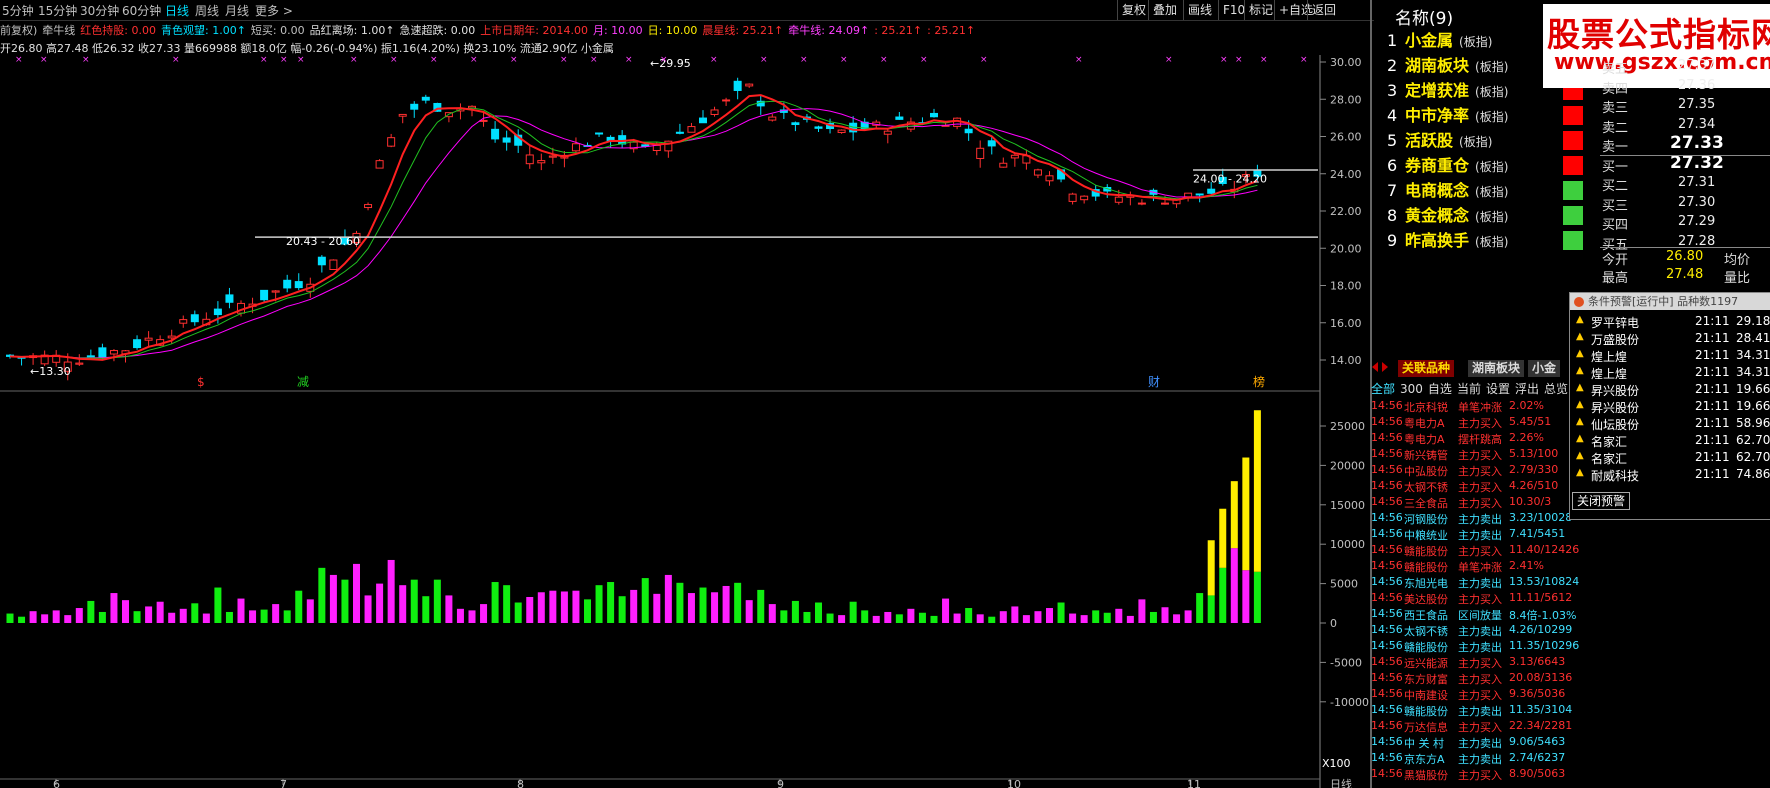 The height and width of the screenshot is (788, 1770). Describe the element at coordinates (1541, 517) in the screenshot. I see `flow-value: 3.23/10028` at that location.